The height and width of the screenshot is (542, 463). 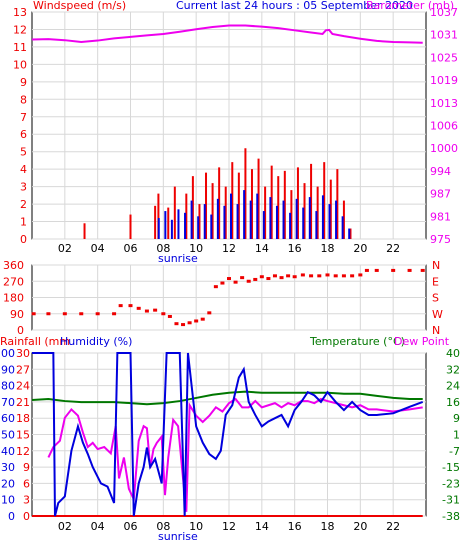 What do you see at coordinates (8, 386) in the screenshot?
I see `humidity-tick-label: 80` at bounding box center [8, 386].